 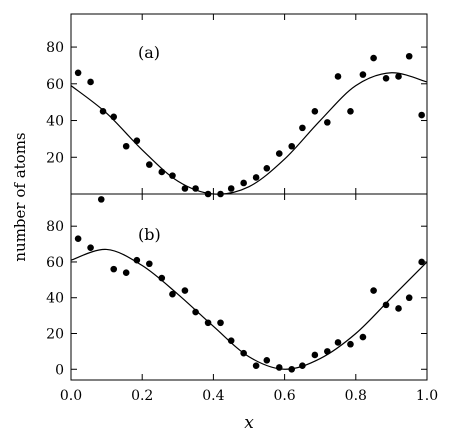 I want to click on x-tick-labels: 0.0 0.2 0.4 0.6 0.8 1.0, so click(x=249, y=396).